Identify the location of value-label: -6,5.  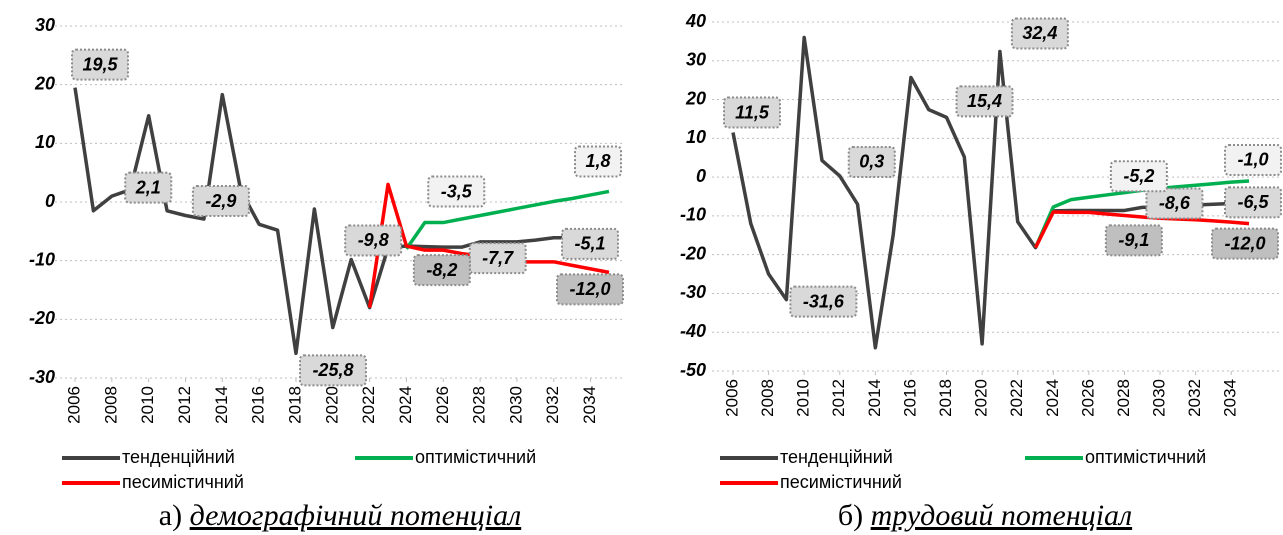
(1253, 202).